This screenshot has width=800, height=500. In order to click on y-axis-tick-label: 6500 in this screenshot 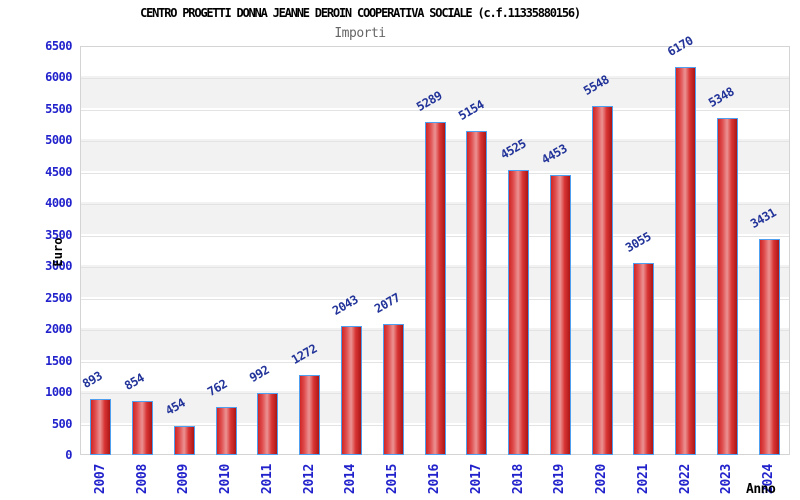, I will do `click(58, 46)`.